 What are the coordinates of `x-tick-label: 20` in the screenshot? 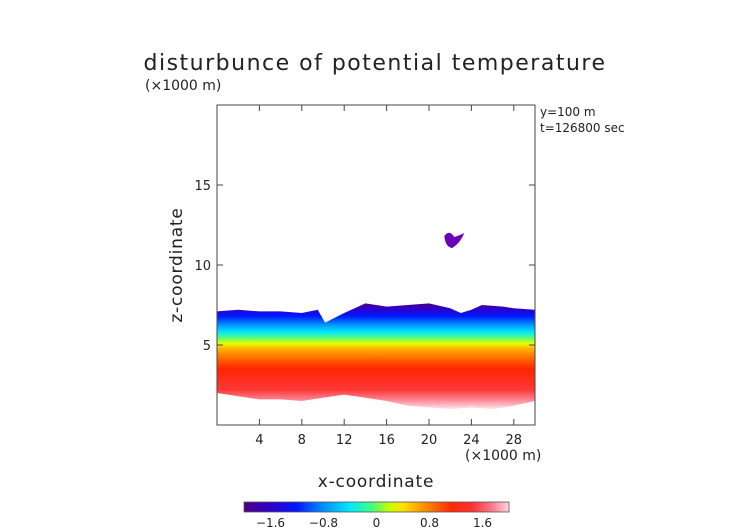 It's located at (429, 440).